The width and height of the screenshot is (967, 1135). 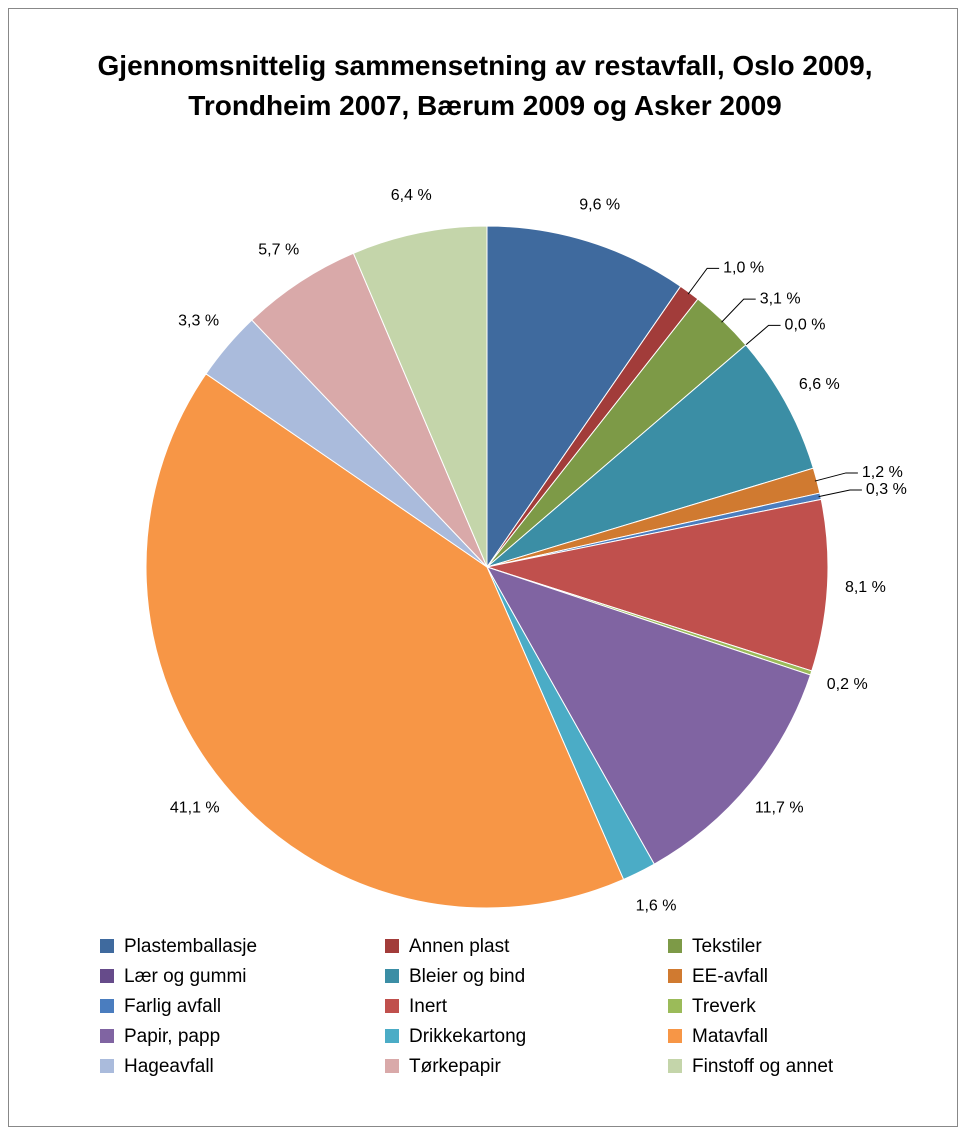 What do you see at coordinates (172, 1036) in the screenshot?
I see `legend-label: Papir, papp` at bounding box center [172, 1036].